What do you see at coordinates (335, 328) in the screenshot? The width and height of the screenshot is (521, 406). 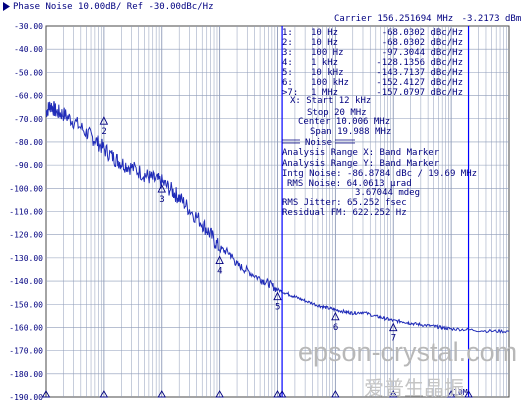 I see `marker-label-6: 6` at bounding box center [335, 328].